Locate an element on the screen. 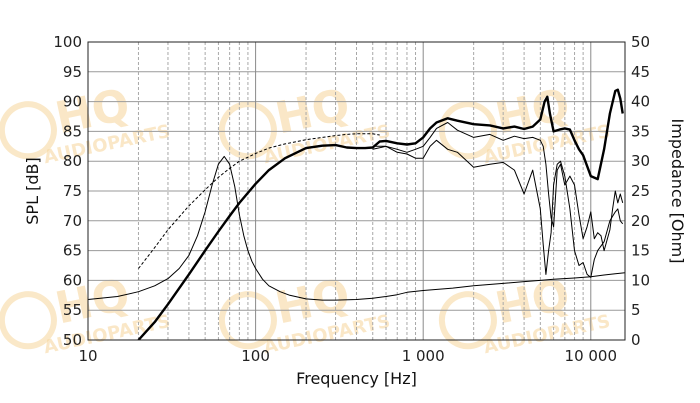  y-right-tick-label: 10 is located at coordinates (640, 280).